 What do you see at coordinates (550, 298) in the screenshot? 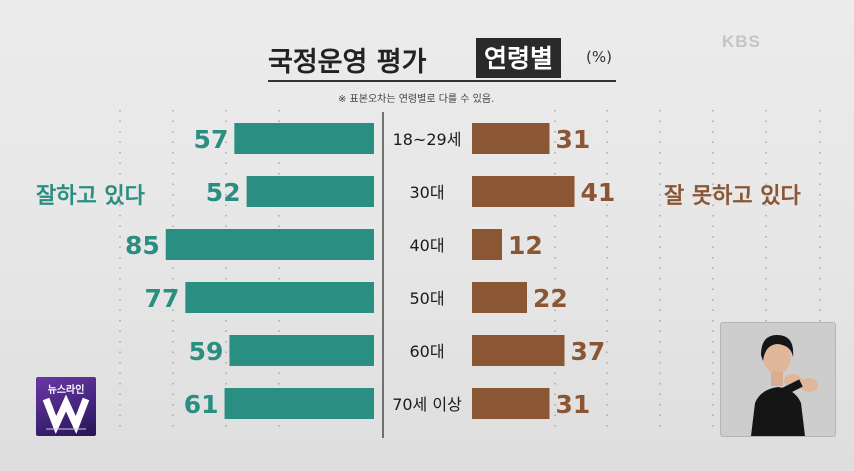
I see `data-label-negative: 22` at bounding box center [550, 298].